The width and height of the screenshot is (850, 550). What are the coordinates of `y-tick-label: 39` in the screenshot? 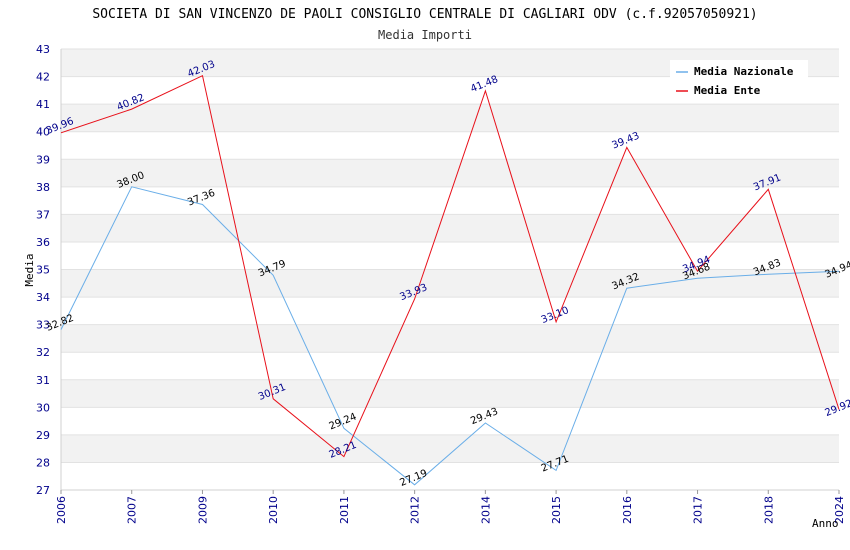 It's located at (43, 159).